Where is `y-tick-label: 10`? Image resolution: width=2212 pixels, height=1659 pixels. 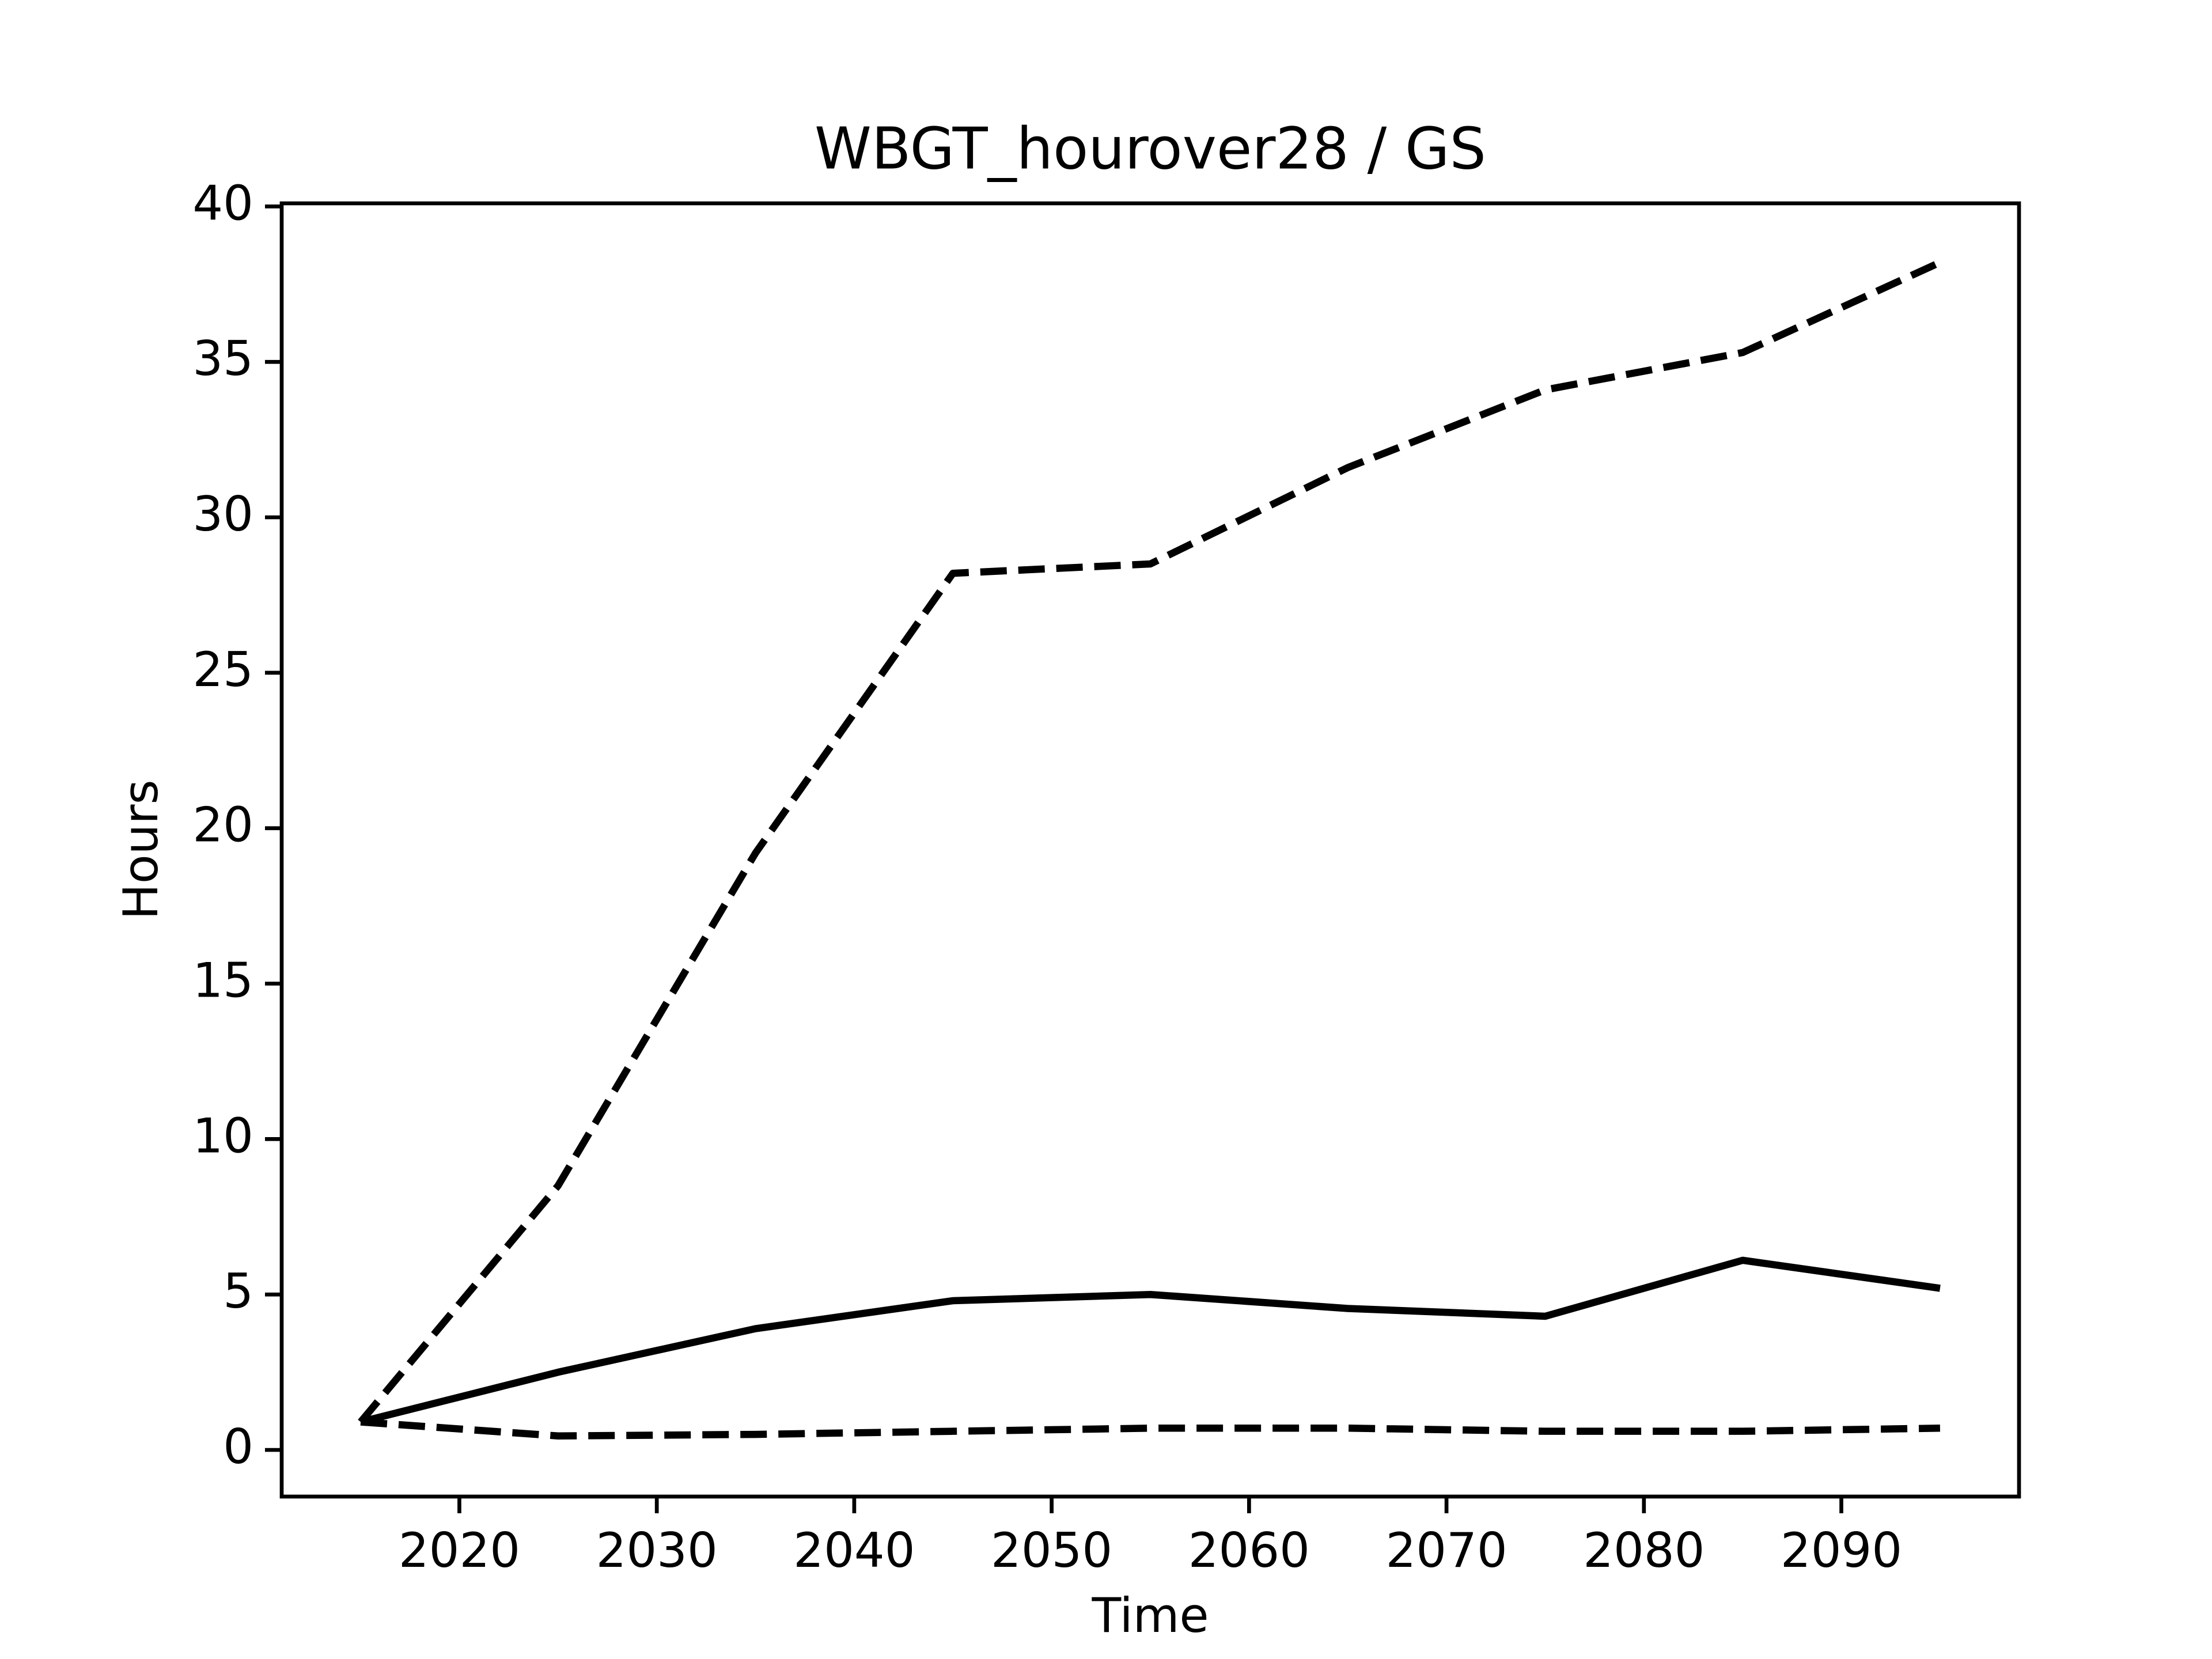
y-tick-label: 10 is located at coordinates (222, 1136).